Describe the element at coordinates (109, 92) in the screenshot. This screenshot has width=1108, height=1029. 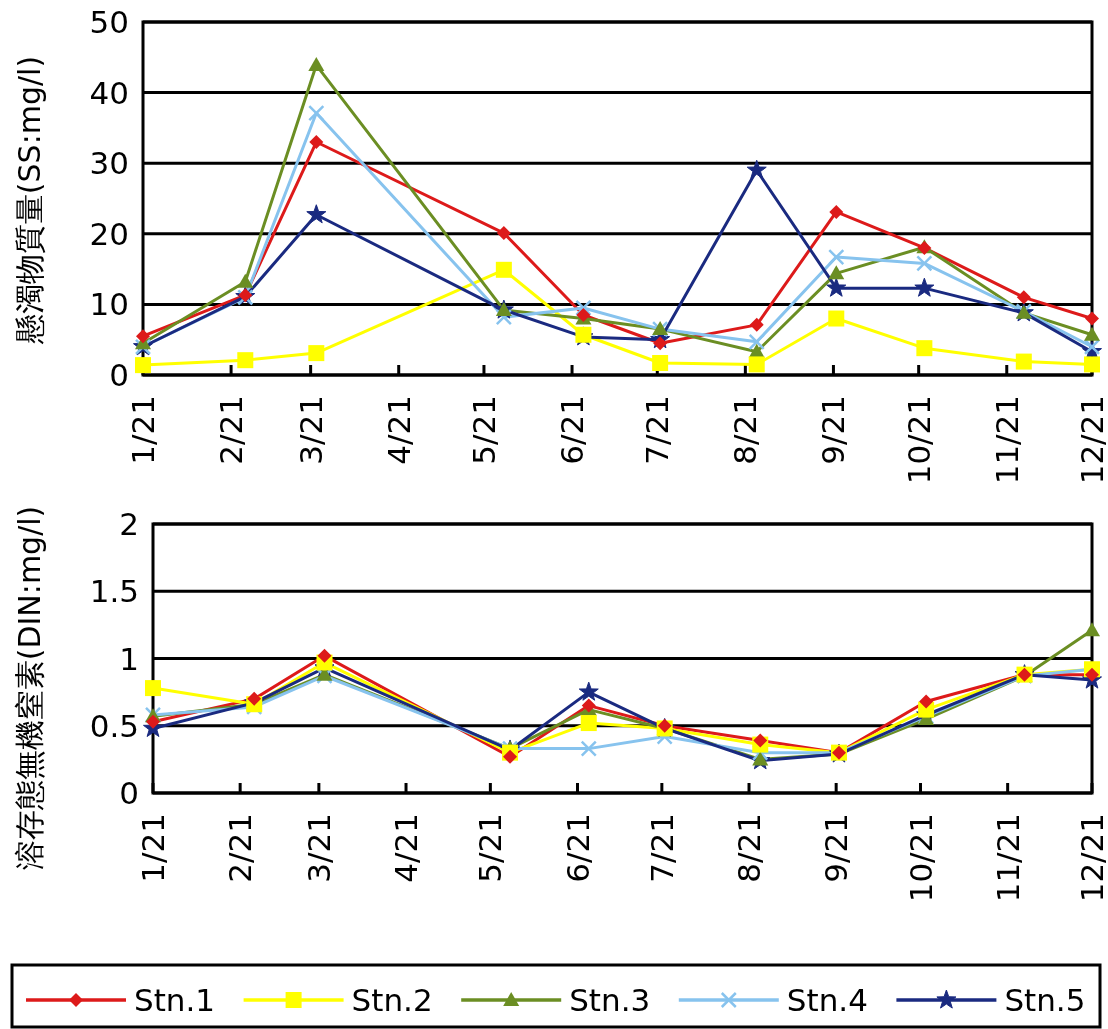
I see `y-tick-label: 40` at that location.